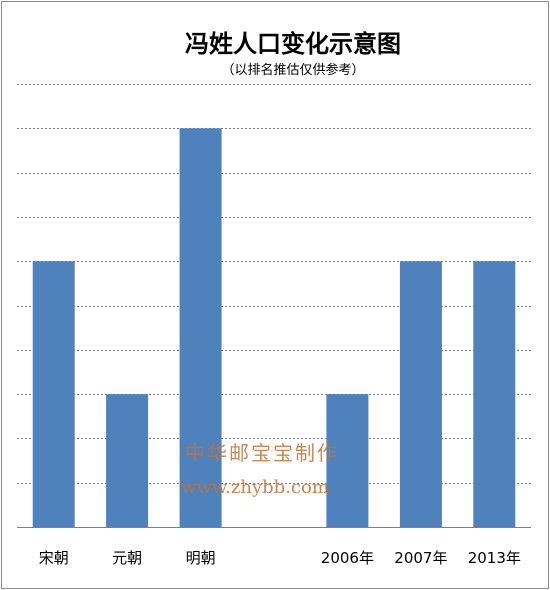 This screenshot has width=550, height=590. I want to click on watermark-url: www.zhybb.com, so click(255, 487).